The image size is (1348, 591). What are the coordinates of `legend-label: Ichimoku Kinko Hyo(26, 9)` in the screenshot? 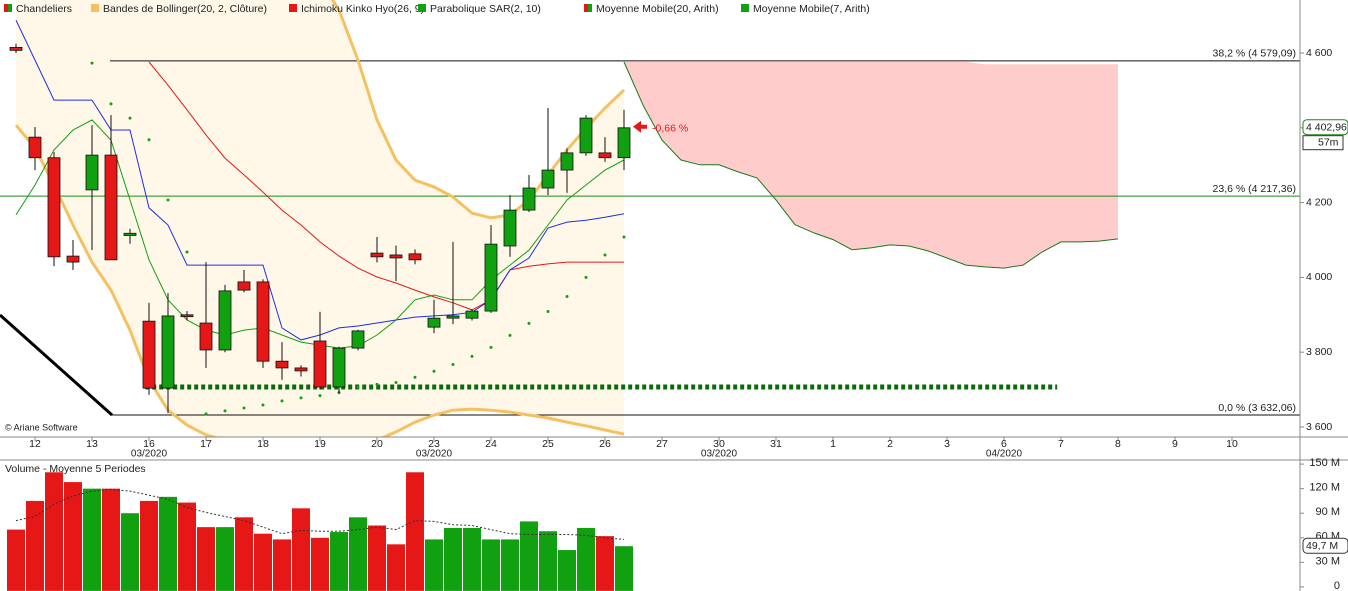 It's located at (362, 9).